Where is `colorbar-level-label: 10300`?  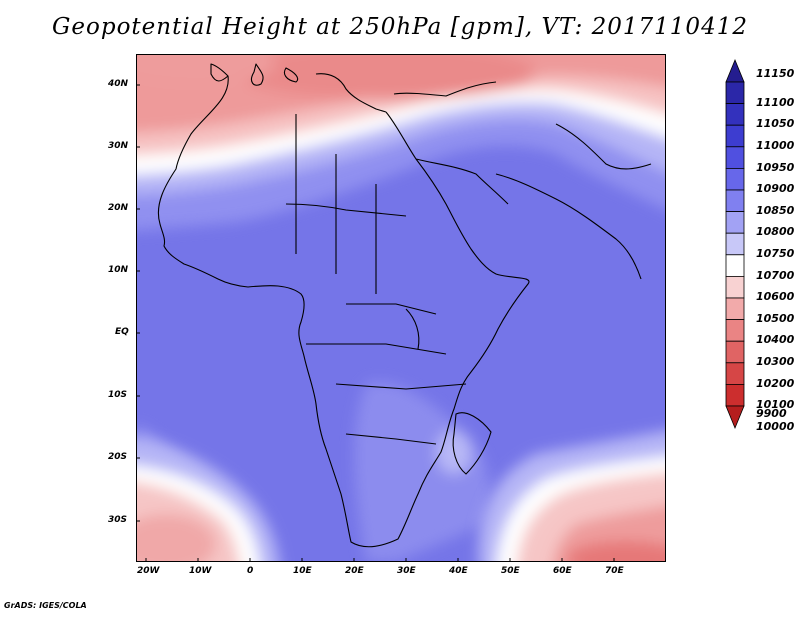 colorbar-level-label: 10300 is located at coordinates (775, 361).